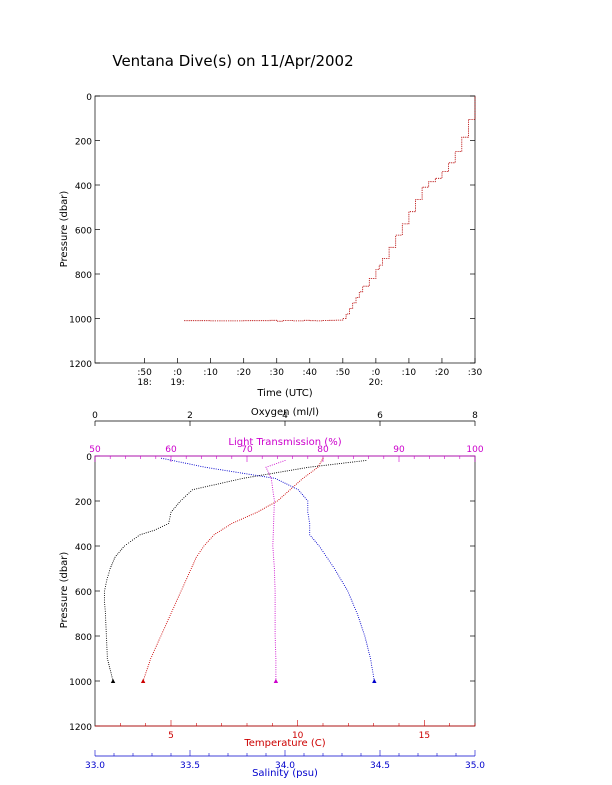 The image size is (612, 785). I want to click on top-x-tick-label: :50, so click(144, 373).